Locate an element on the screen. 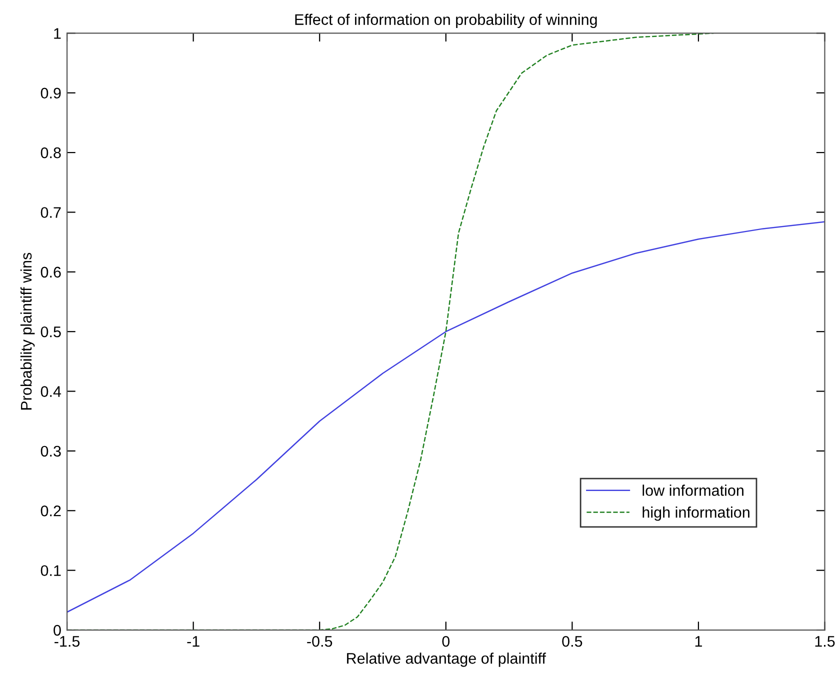 The image size is (839, 677). x-tick-label: 1 is located at coordinates (698, 641).